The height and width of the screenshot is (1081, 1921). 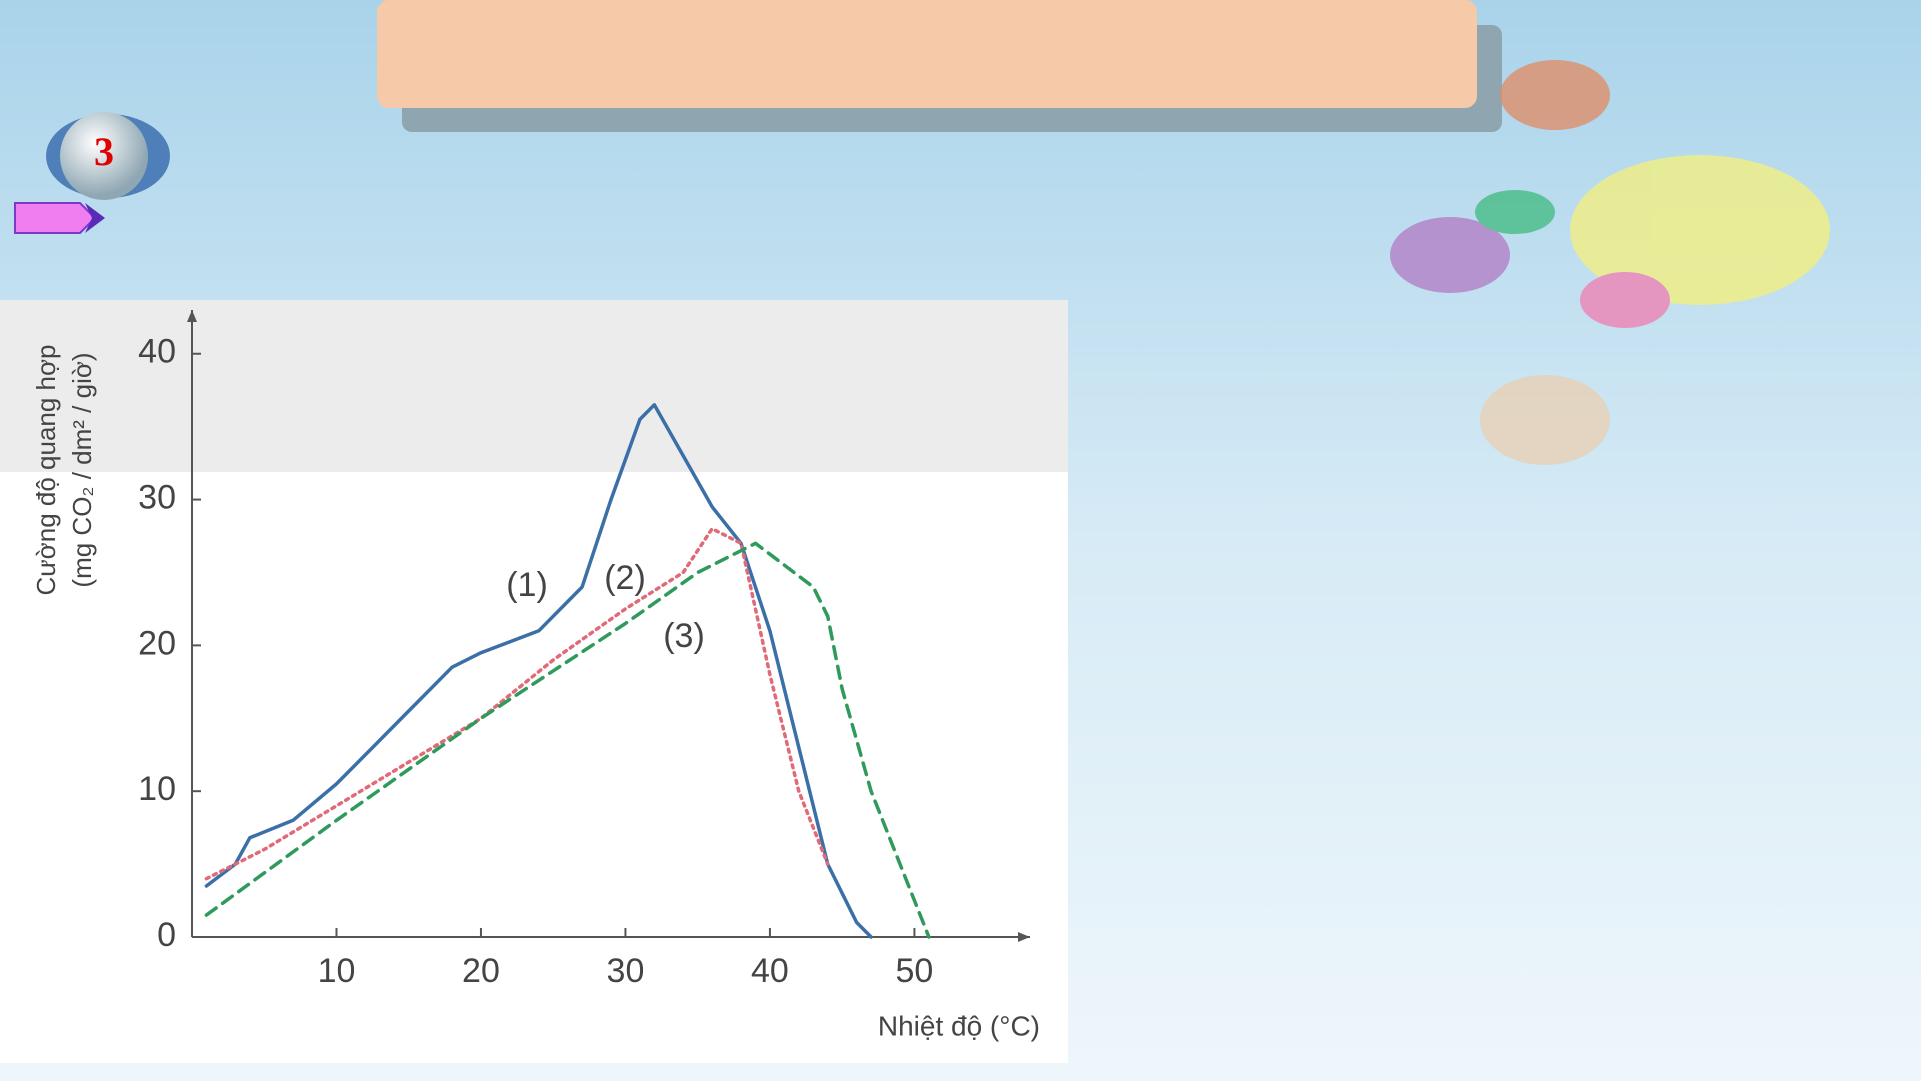 What do you see at coordinates (914, 971) in the screenshot?
I see `x-tick-label: 50` at bounding box center [914, 971].